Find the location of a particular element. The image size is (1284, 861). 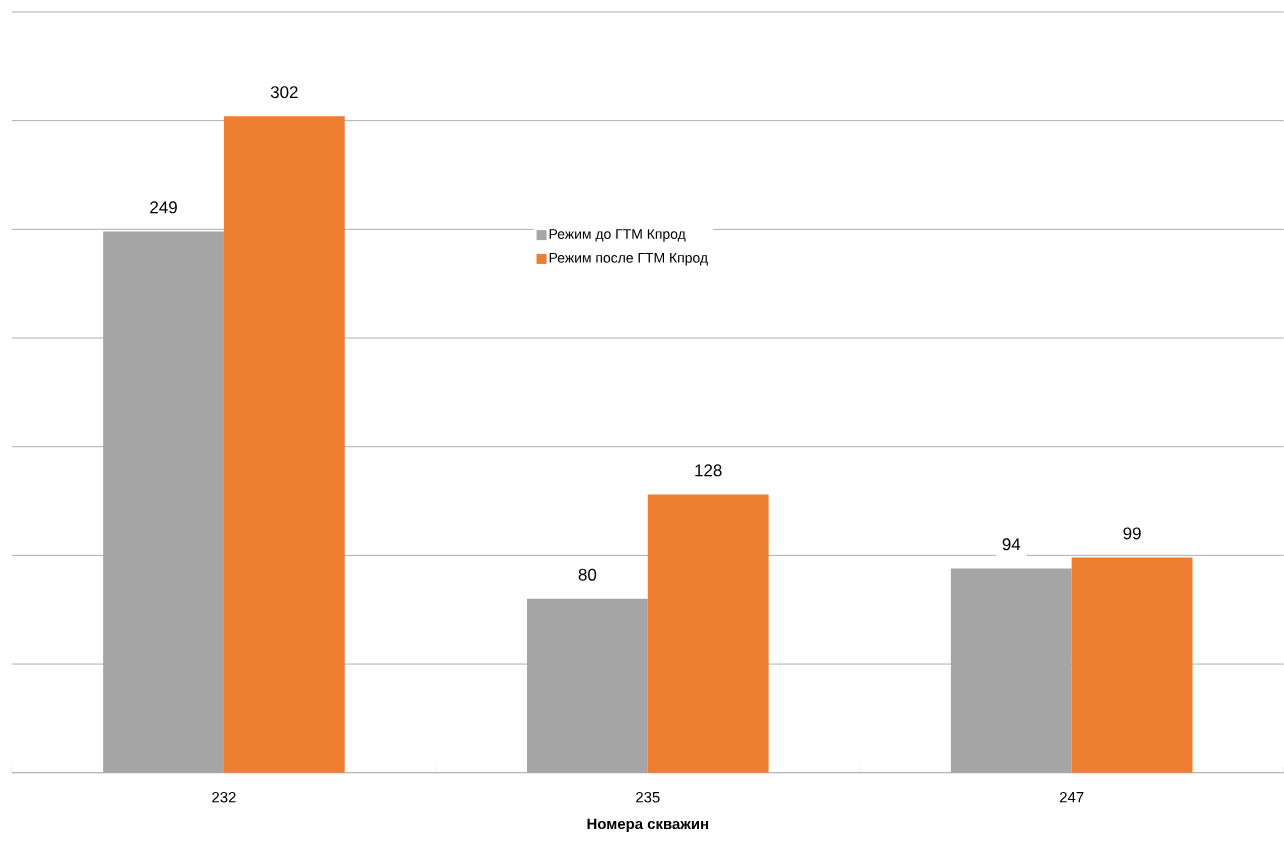

data-label: 99 is located at coordinates (1132, 533).